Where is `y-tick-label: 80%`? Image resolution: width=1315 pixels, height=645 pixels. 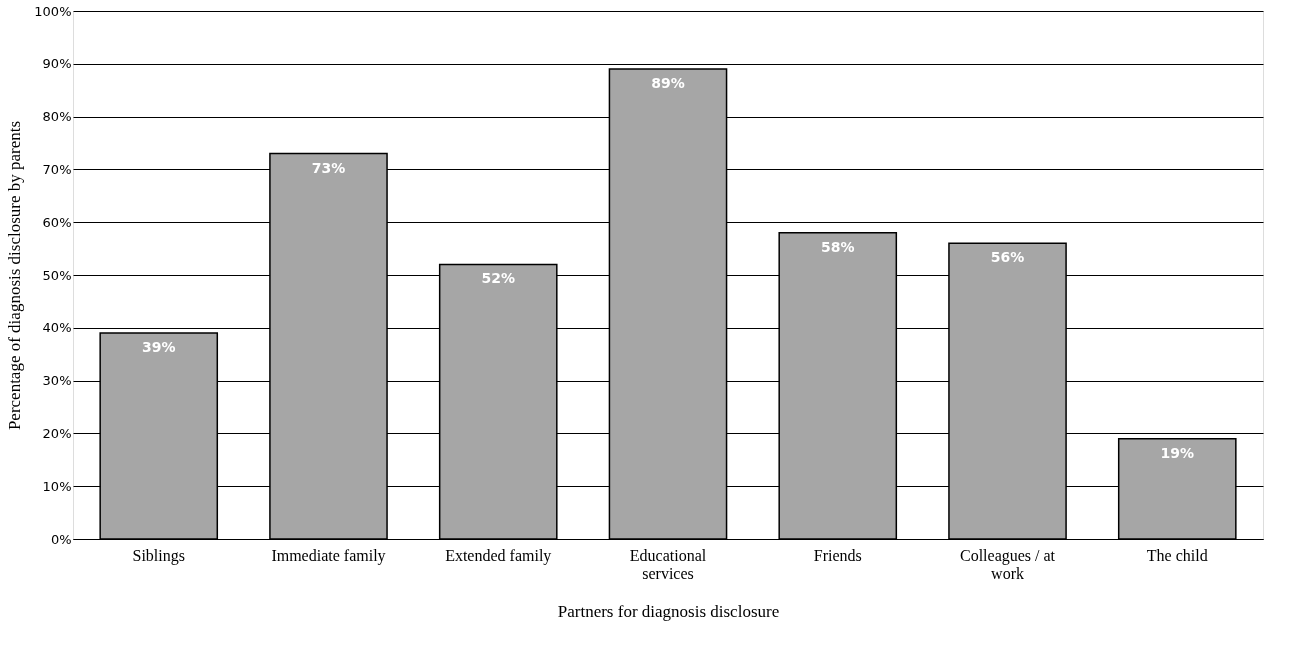 y-tick-label: 80% is located at coordinates (57, 117).